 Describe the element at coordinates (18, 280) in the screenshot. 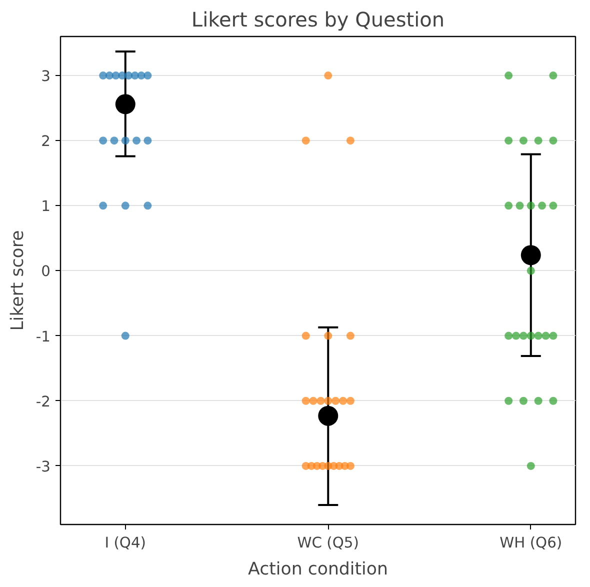

I see `y-axis-title: Likert score` at that location.